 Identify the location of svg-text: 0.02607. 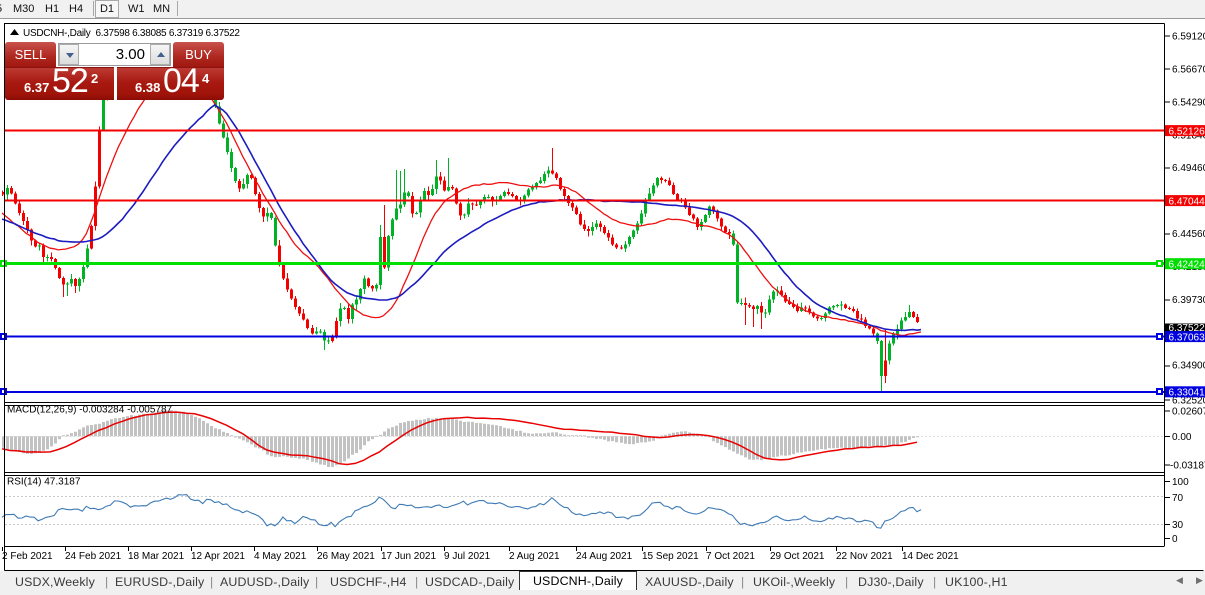
(1188, 412).